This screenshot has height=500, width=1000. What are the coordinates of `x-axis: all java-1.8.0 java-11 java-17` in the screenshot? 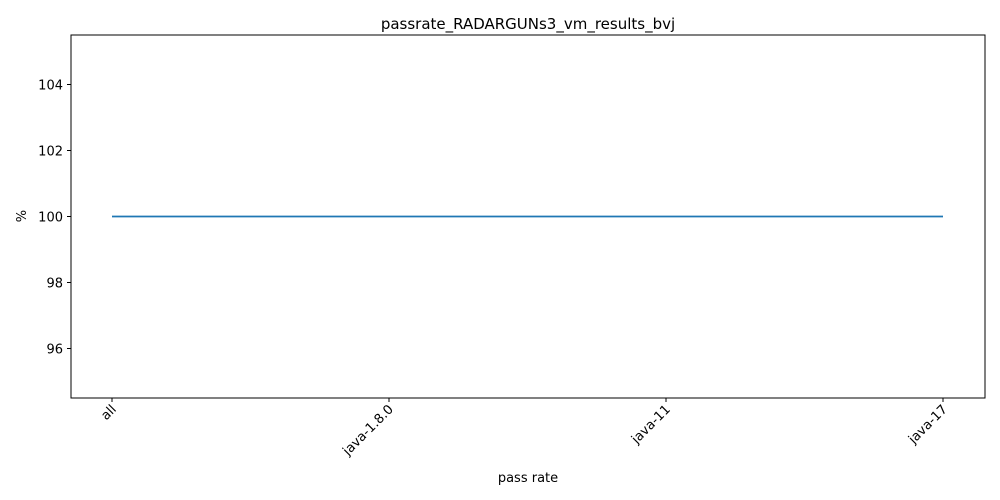 It's located at (524, 429).